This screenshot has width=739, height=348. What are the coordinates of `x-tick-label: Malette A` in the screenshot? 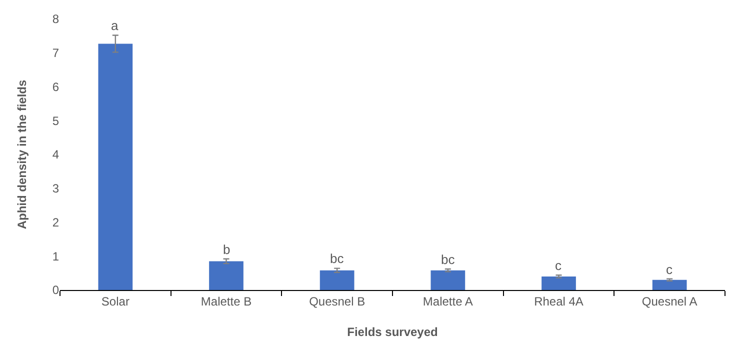 It's located at (447, 301).